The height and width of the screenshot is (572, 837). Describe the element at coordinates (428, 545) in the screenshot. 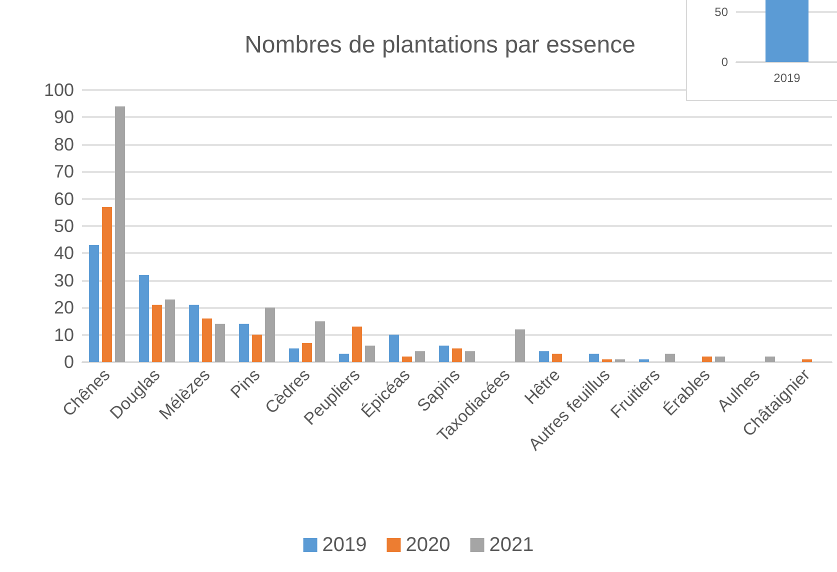

I see `legend-label: 2020` at that location.